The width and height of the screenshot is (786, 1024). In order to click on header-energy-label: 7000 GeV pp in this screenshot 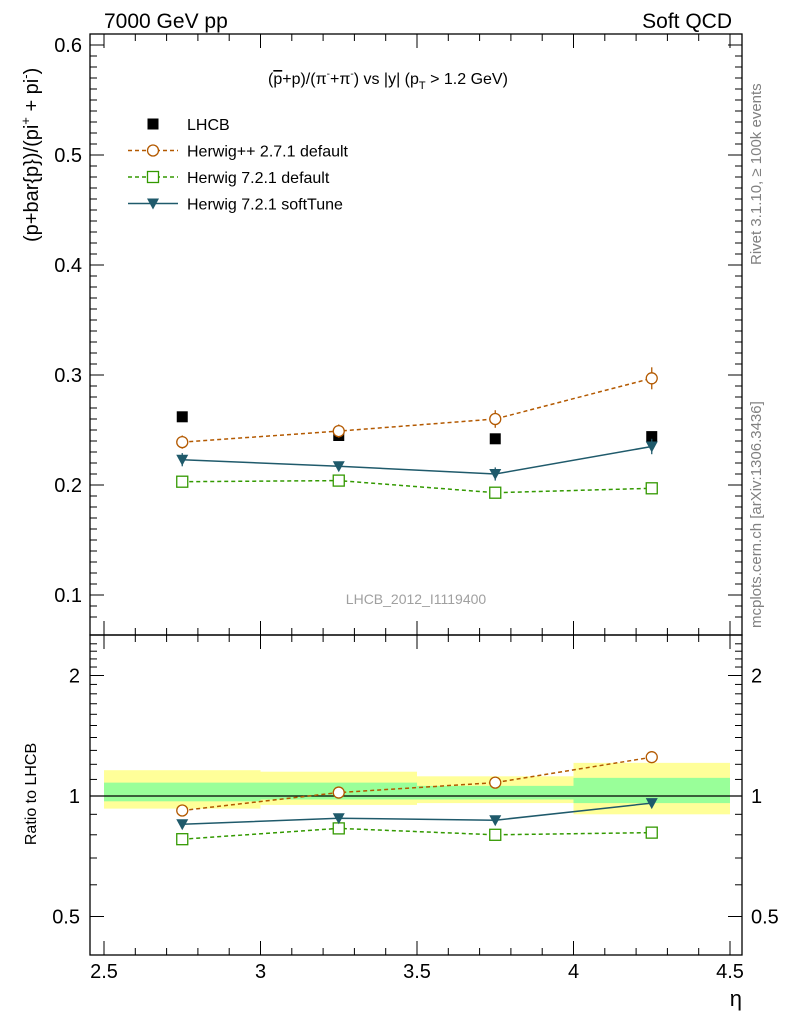, I will do `click(166, 21)`.